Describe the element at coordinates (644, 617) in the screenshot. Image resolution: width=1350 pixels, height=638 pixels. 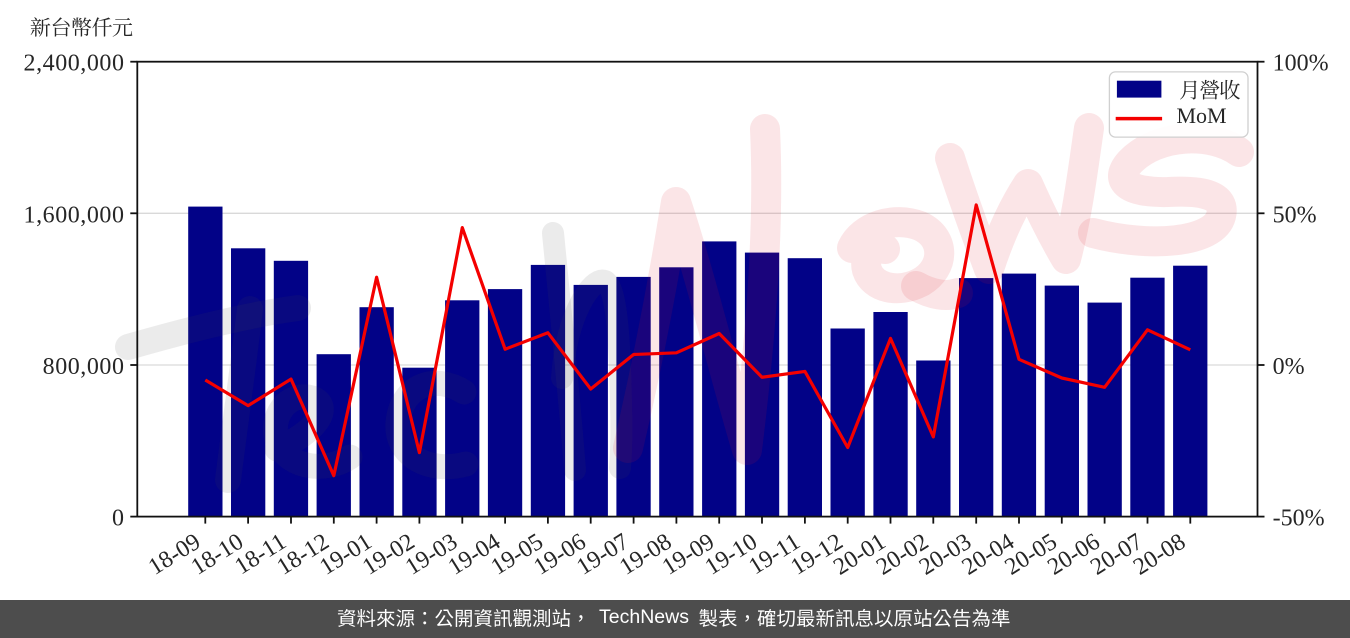
I see `svg-text: TechNews` at that location.